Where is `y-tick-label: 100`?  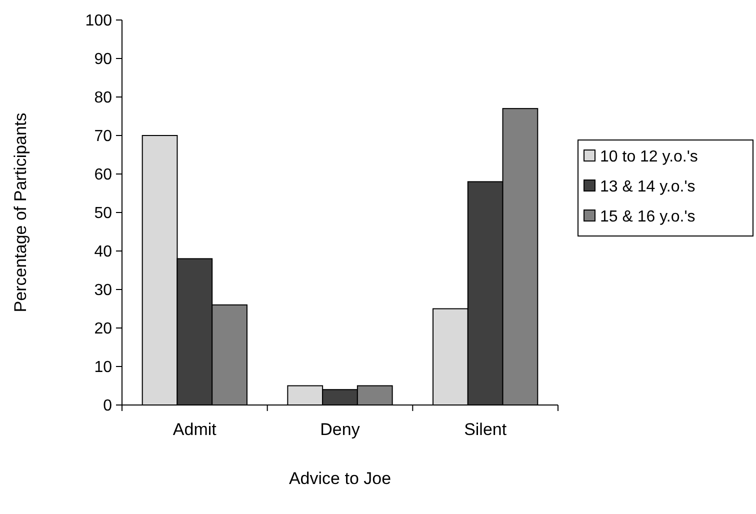 y-tick-label: 100 is located at coordinates (98, 21).